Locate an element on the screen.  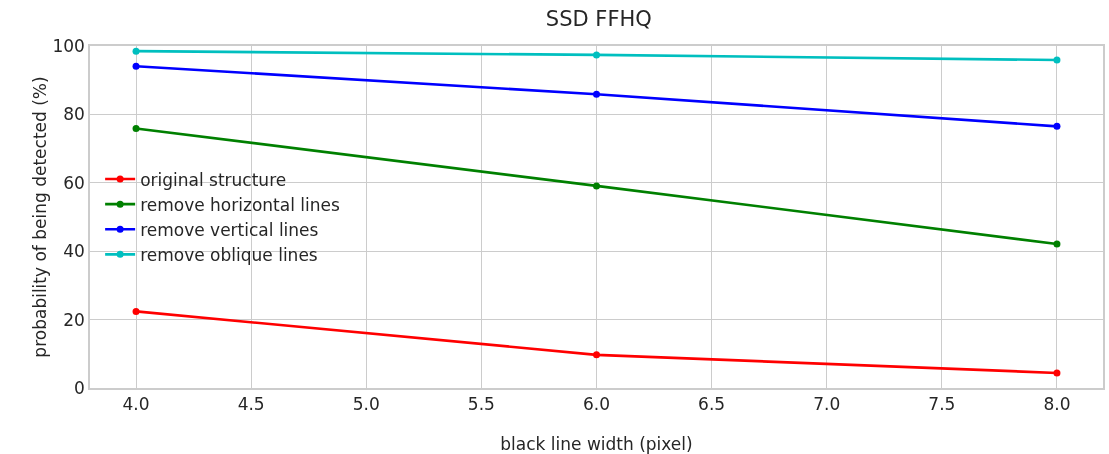
legend-label: remove vertical lines is located at coordinates (229, 229).